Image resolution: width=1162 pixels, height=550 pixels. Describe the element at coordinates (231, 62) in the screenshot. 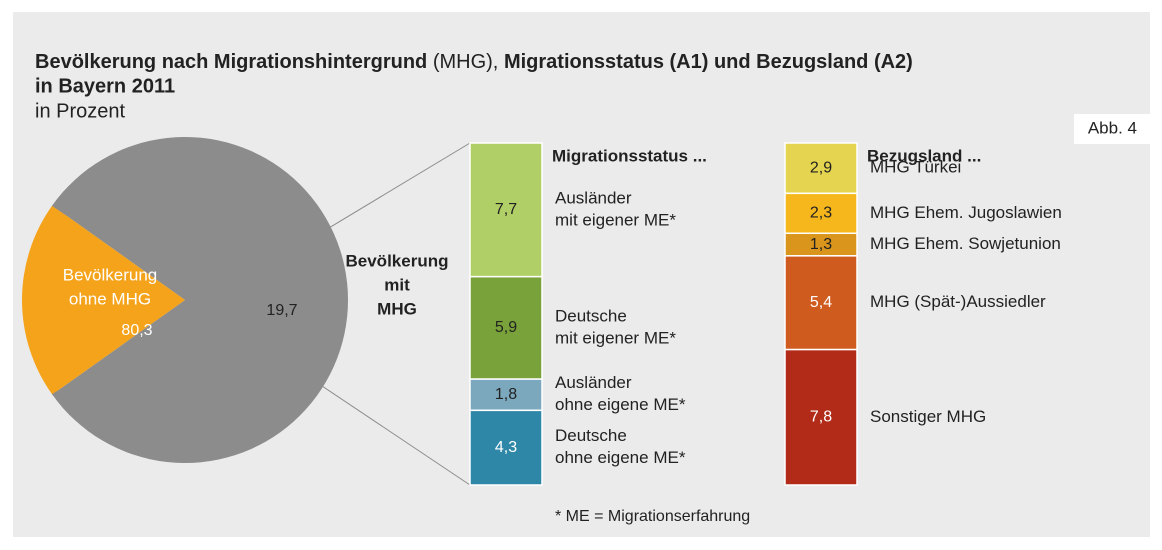

I see `title-part: Bevölkerung nach Migrationshintergrund` at that location.